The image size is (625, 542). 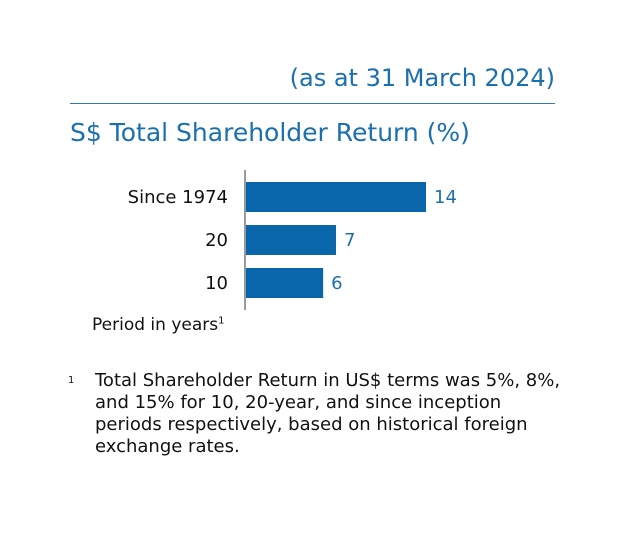 What do you see at coordinates (336, 283) in the screenshot?
I see `value-label-2: 6` at bounding box center [336, 283].